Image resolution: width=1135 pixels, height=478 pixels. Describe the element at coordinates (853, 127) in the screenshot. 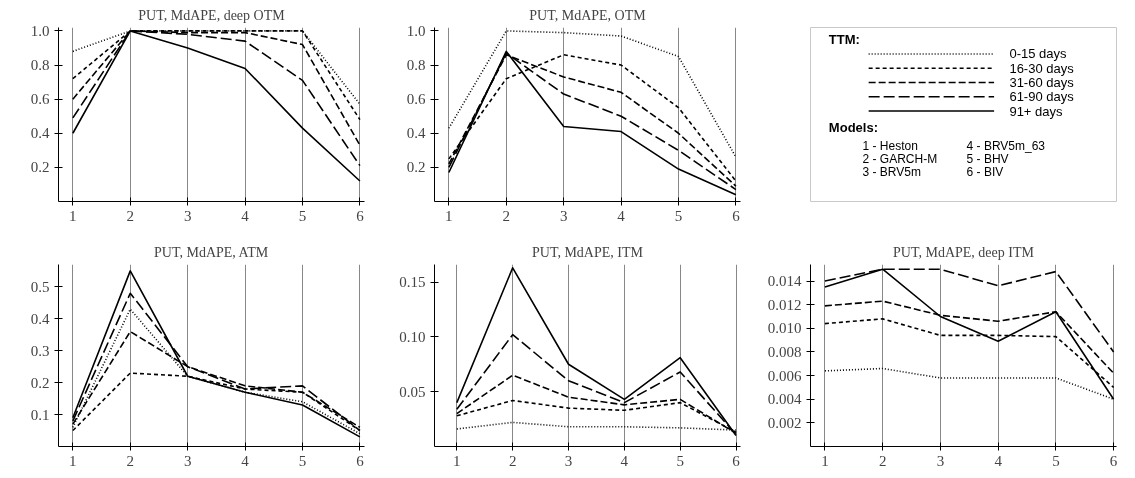

I see `text: Models:` at that location.